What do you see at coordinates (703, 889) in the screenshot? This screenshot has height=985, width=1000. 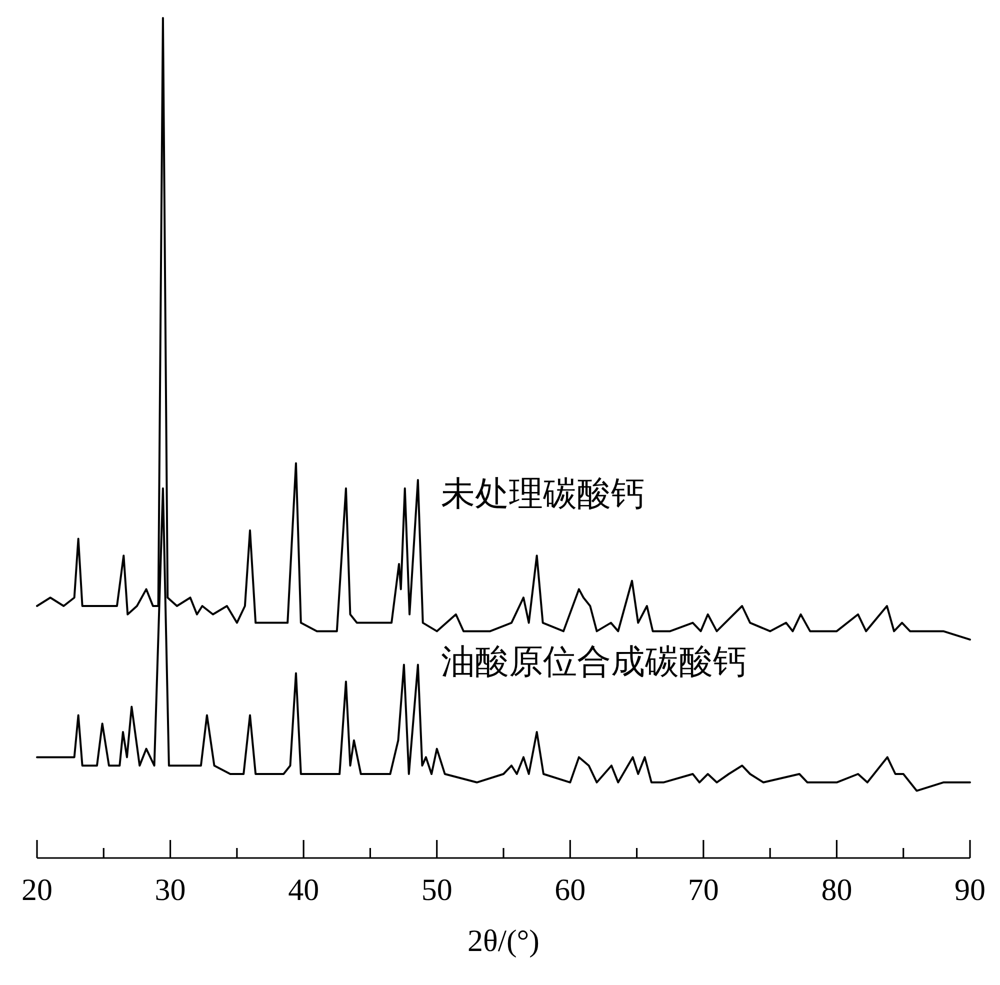 I see `x-tick-label: 70` at bounding box center [703, 889].